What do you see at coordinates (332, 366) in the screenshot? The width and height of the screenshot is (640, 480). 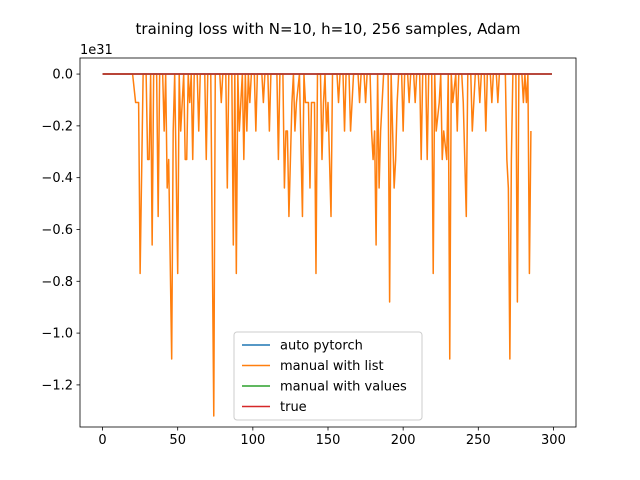 I see `legend-label: manual with list` at bounding box center [332, 366].